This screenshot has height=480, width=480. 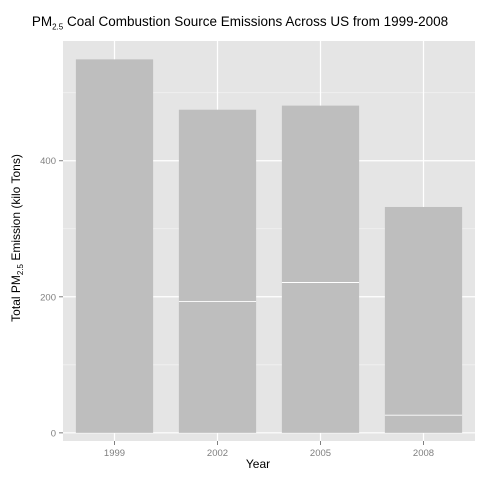 What do you see at coordinates (423, 453) in the screenshot?
I see `x-tick-label: 2008` at bounding box center [423, 453].